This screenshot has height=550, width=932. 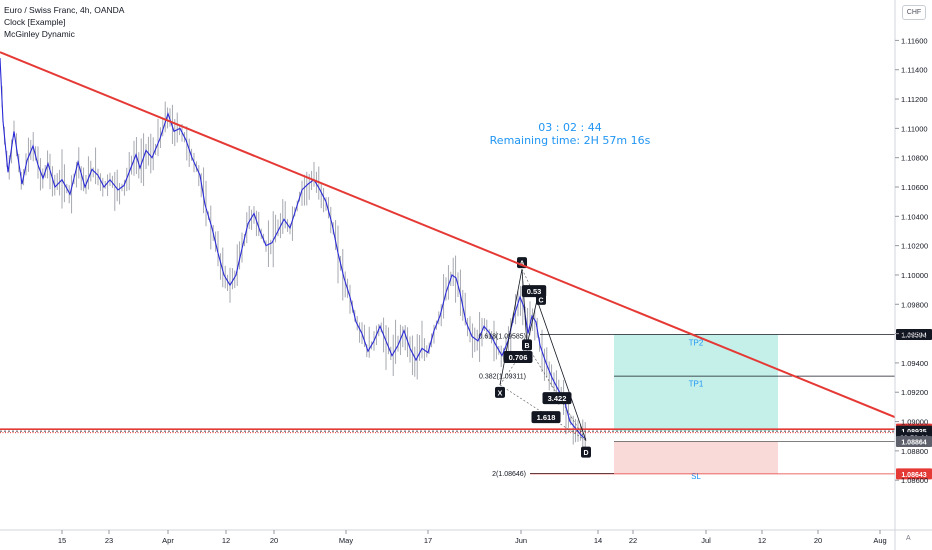 I want to click on y-tick-label: 1.09800, so click(x=914, y=304).